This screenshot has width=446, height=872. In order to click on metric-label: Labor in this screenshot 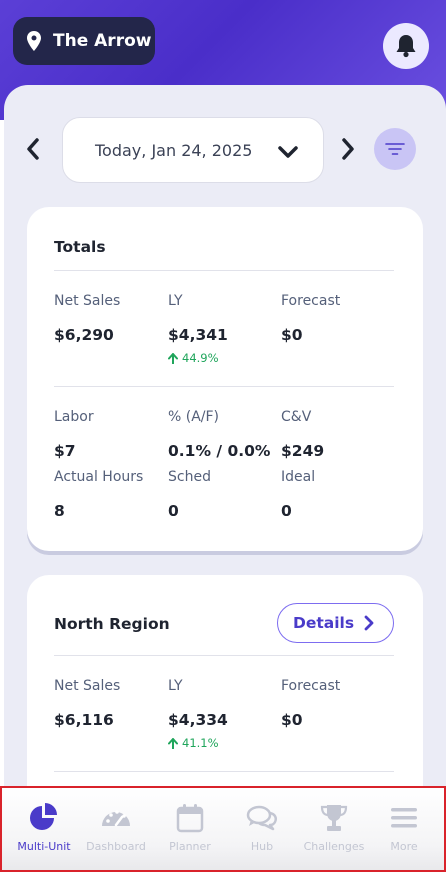, I will do `click(74, 417)`.